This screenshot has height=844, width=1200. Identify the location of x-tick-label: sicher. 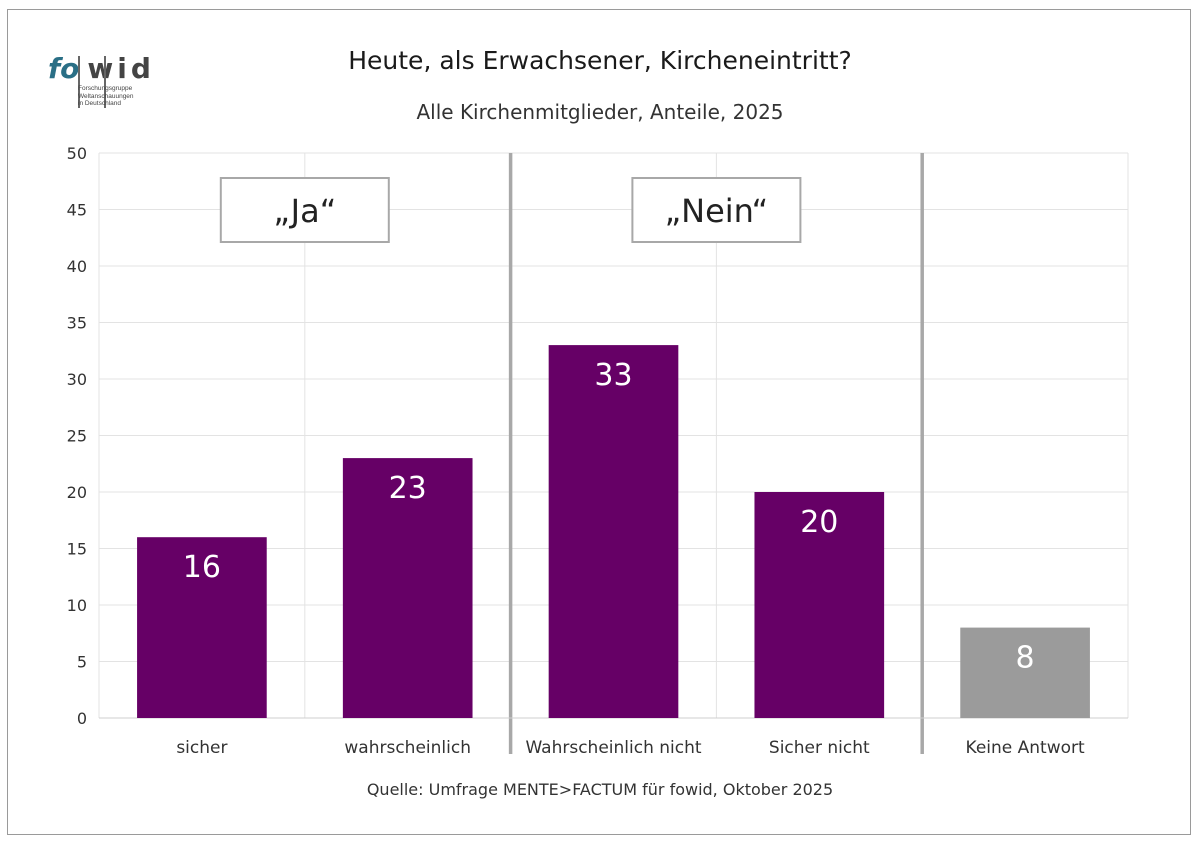
(201, 748).